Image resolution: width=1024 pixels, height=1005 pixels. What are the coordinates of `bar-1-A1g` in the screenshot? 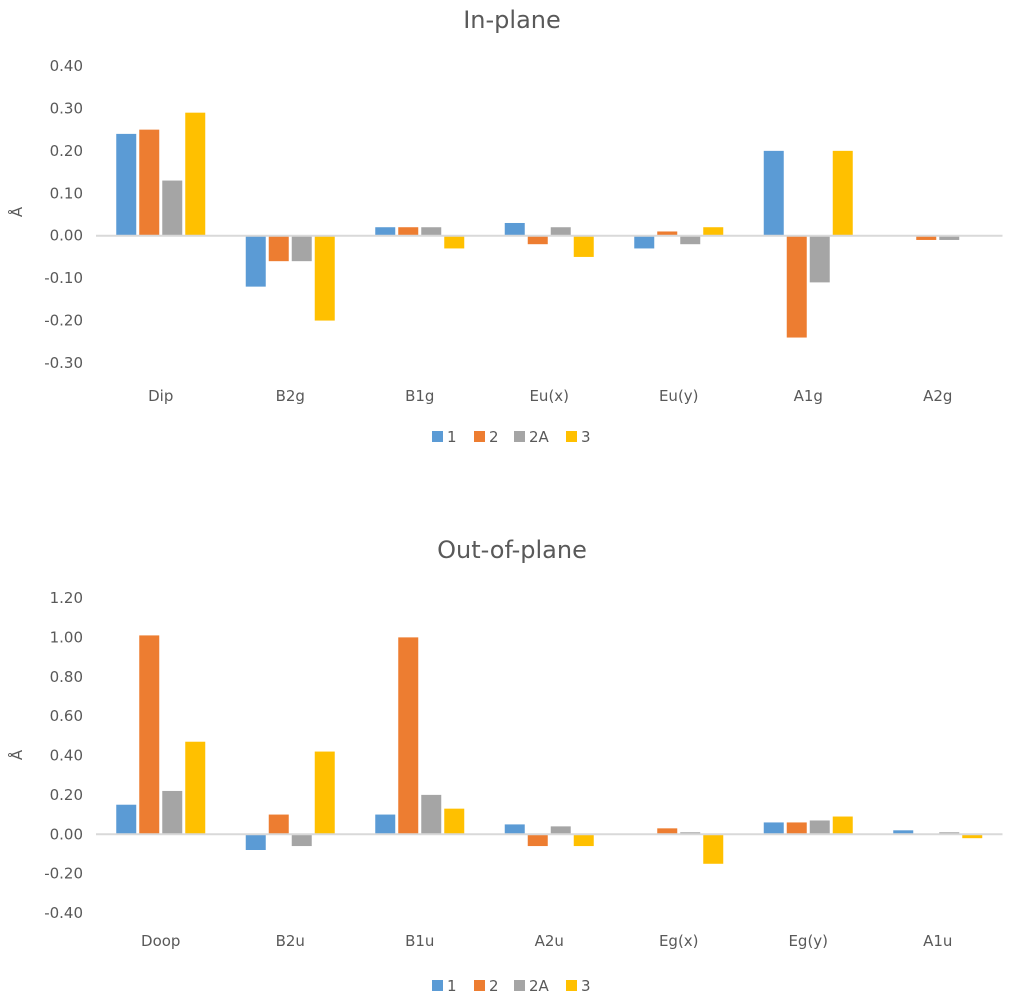 It's located at (773, 193).